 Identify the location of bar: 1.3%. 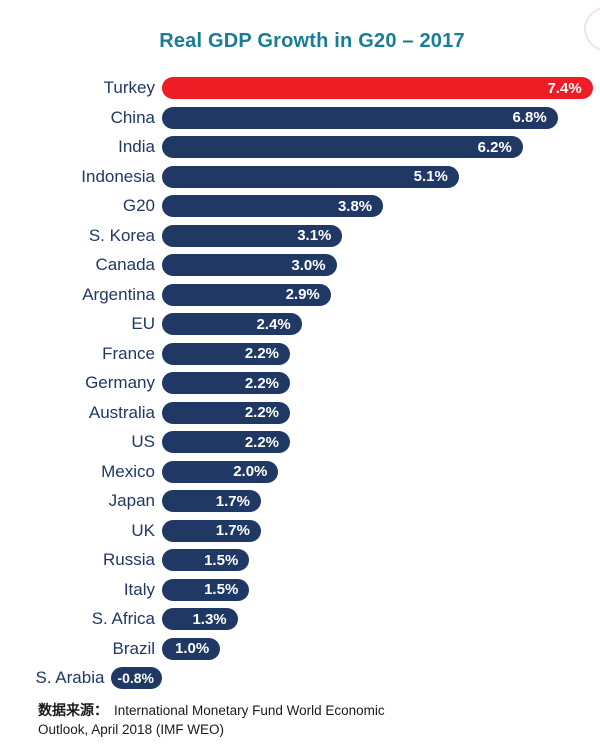
(200, 619).